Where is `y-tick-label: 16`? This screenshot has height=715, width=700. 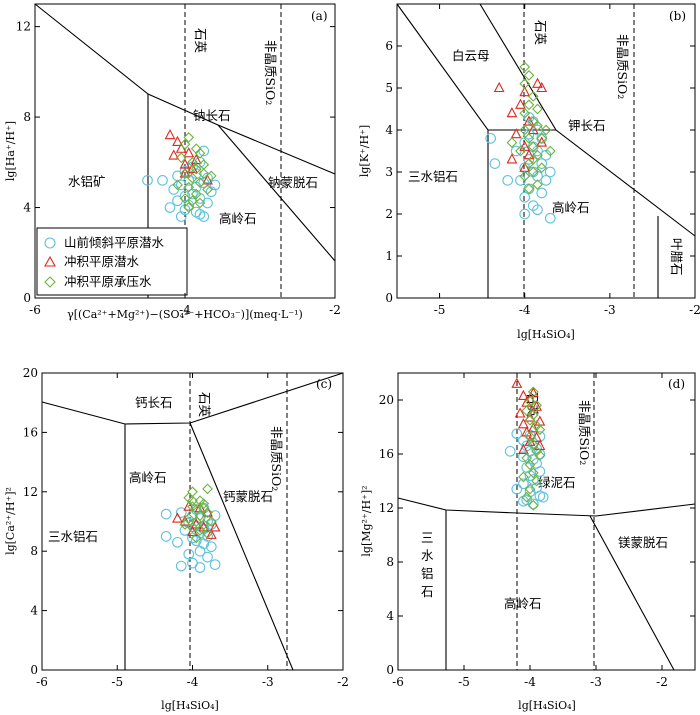 y-tick-label: 16 is located at coordinates (30, 432).